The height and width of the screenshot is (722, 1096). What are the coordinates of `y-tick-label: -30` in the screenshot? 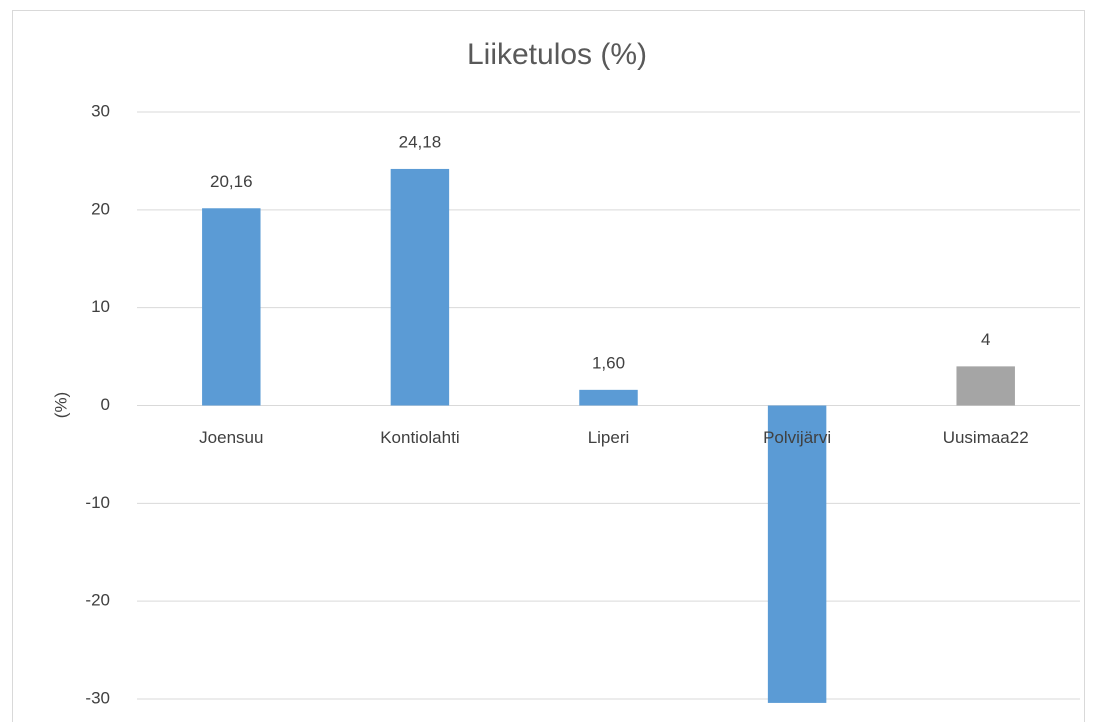 It's located at (97, 697).